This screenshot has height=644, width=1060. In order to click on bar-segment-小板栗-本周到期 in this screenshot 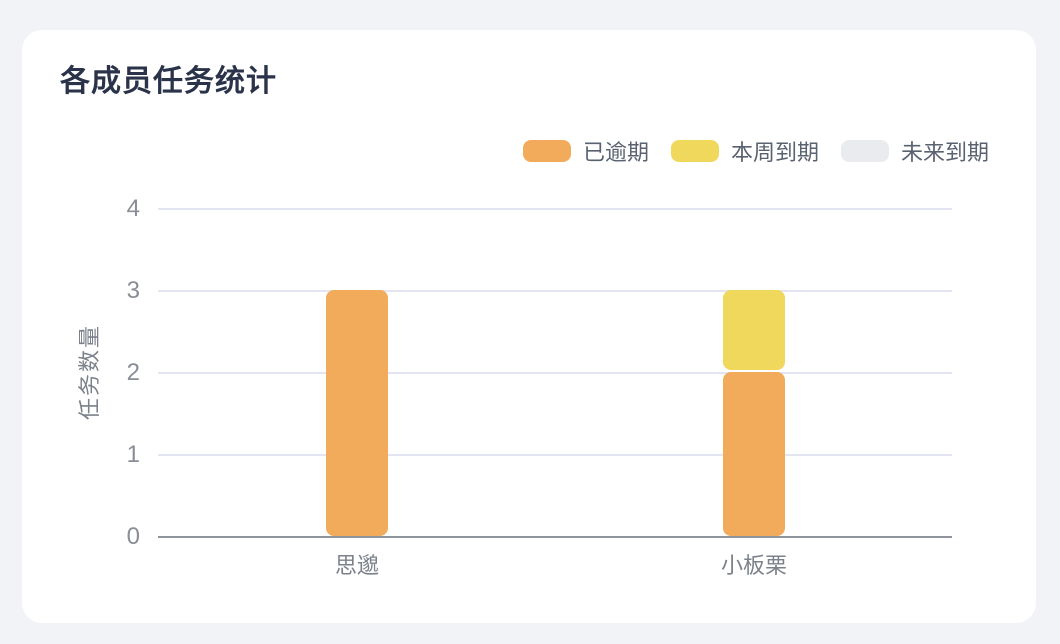, I will do `click(754, 330)`.